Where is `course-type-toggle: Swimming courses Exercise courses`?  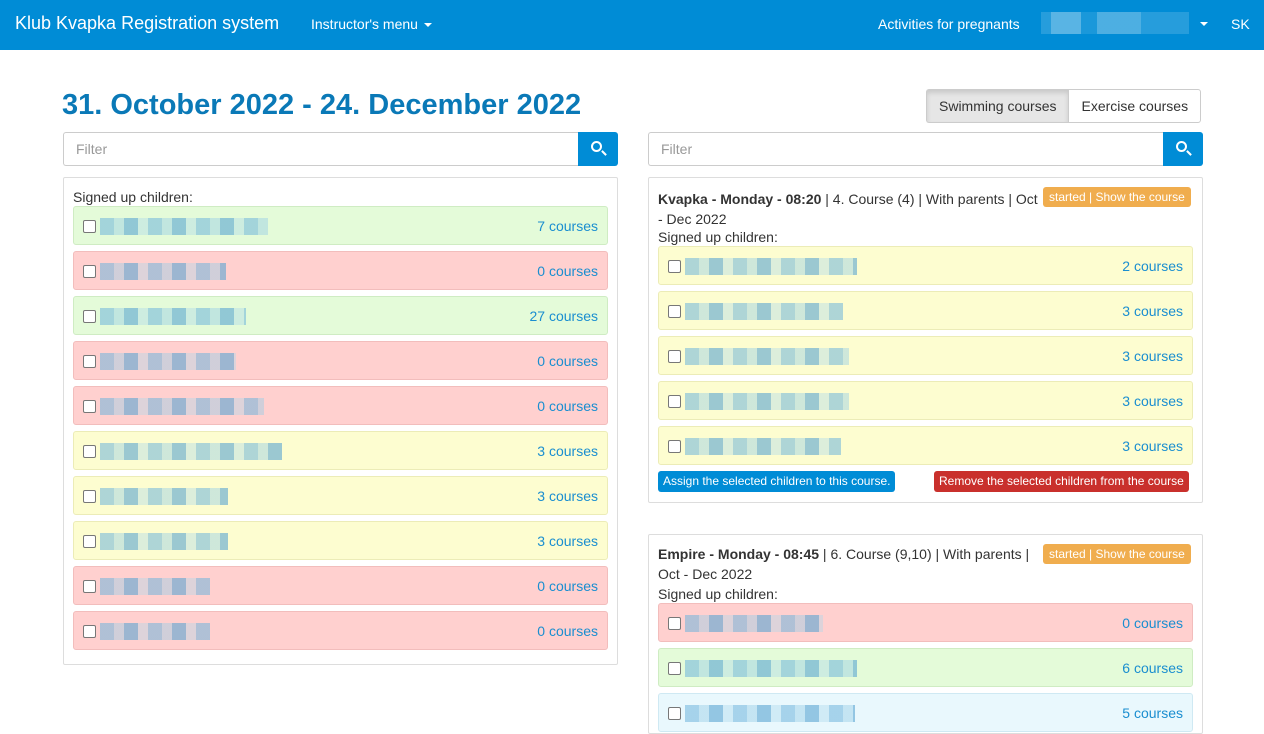 course-type-toggle: Swimming courses Exercise courses is located at coordinates (1064, 106).